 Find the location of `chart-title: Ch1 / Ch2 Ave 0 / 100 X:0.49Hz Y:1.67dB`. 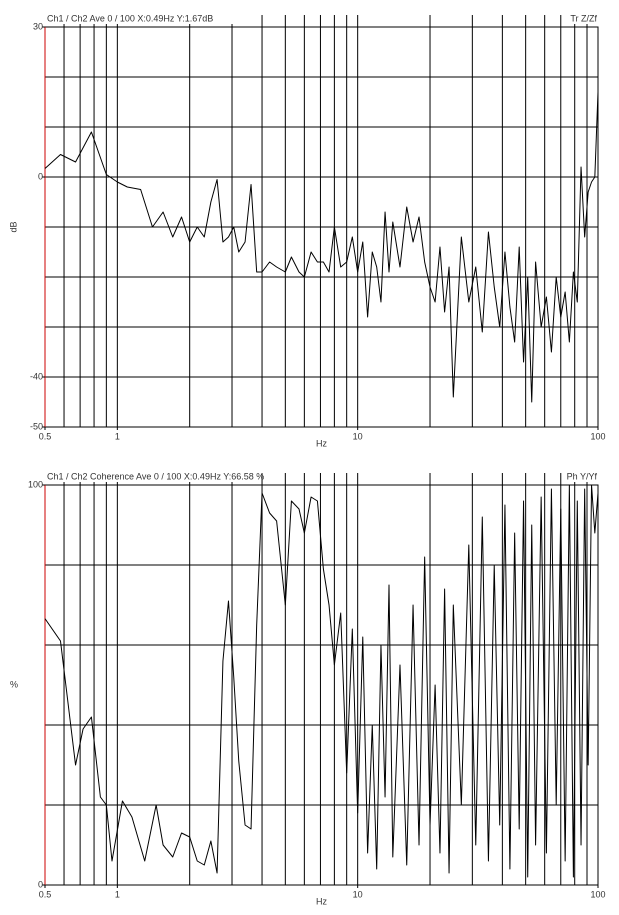

chart-title: Ch1 / Ch2 Ave 0 / 100 X:0.49Hz Y:1.67dB is located at coordinates (130, 18).